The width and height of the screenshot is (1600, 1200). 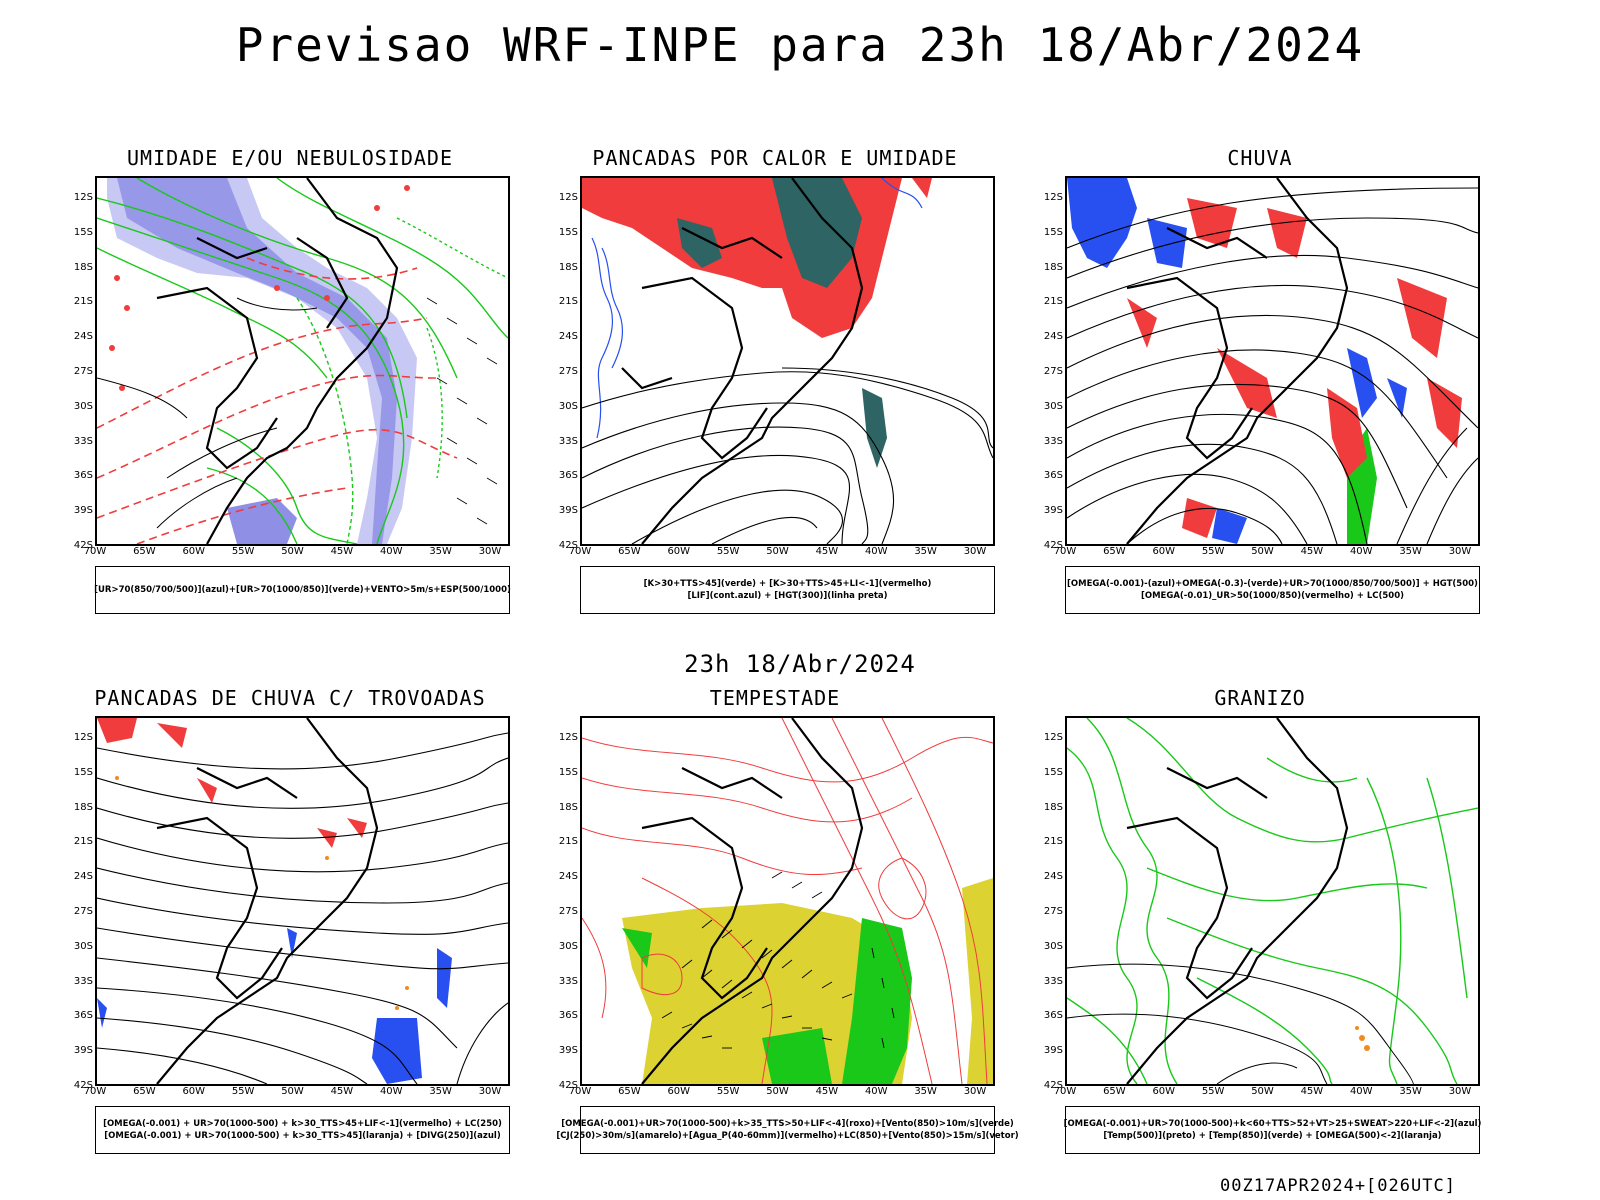 I want to click on map-tempestade, so click(x=787, y=901).